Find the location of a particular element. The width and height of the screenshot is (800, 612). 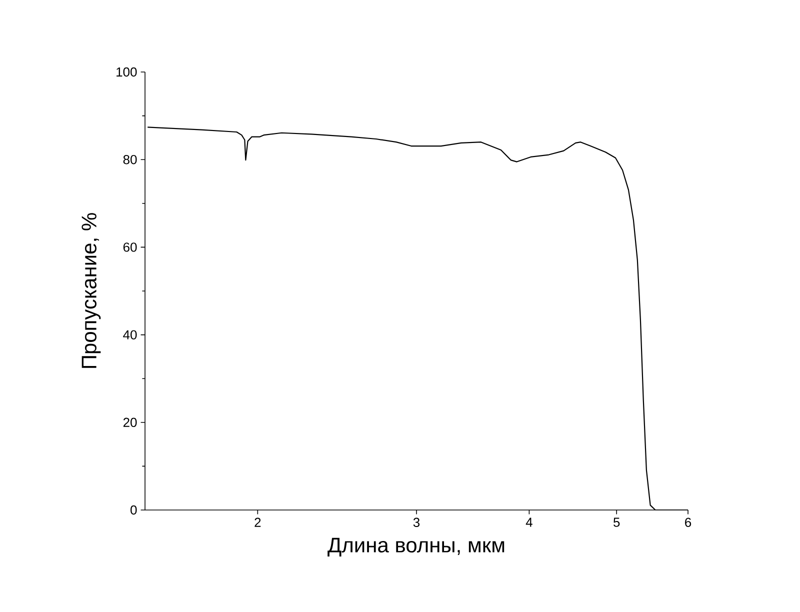

x-tick-label: 6 is located at coordinates (688, 522).